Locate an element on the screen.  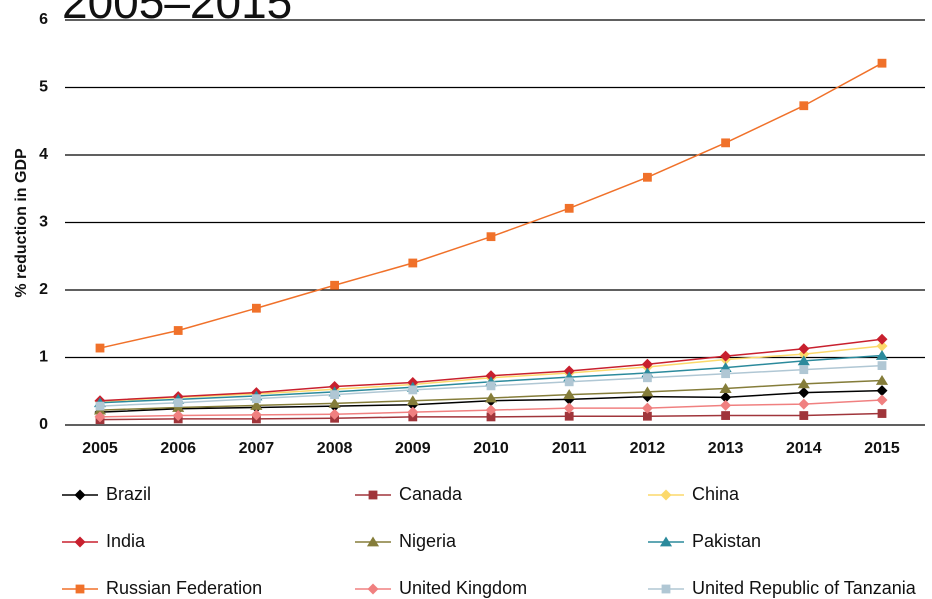
x-tick-label: 2008 is located at coordinates (335, 448).